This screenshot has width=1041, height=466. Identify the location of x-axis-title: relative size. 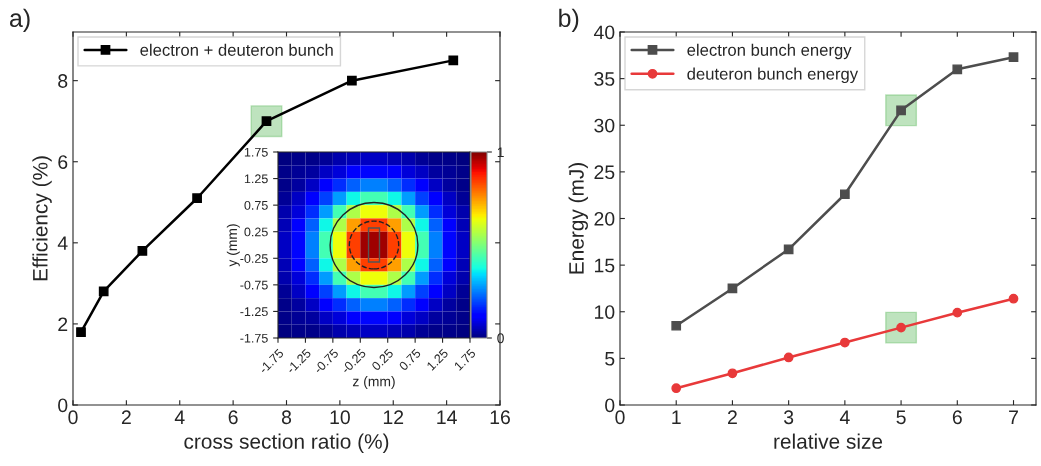
(828, 441).